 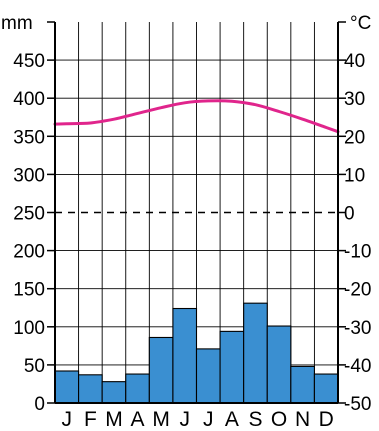 What do you see at coordinates (354, 61) in the screenshot?
I see `right-tick-label: 40` at bounding box center [354, 61].